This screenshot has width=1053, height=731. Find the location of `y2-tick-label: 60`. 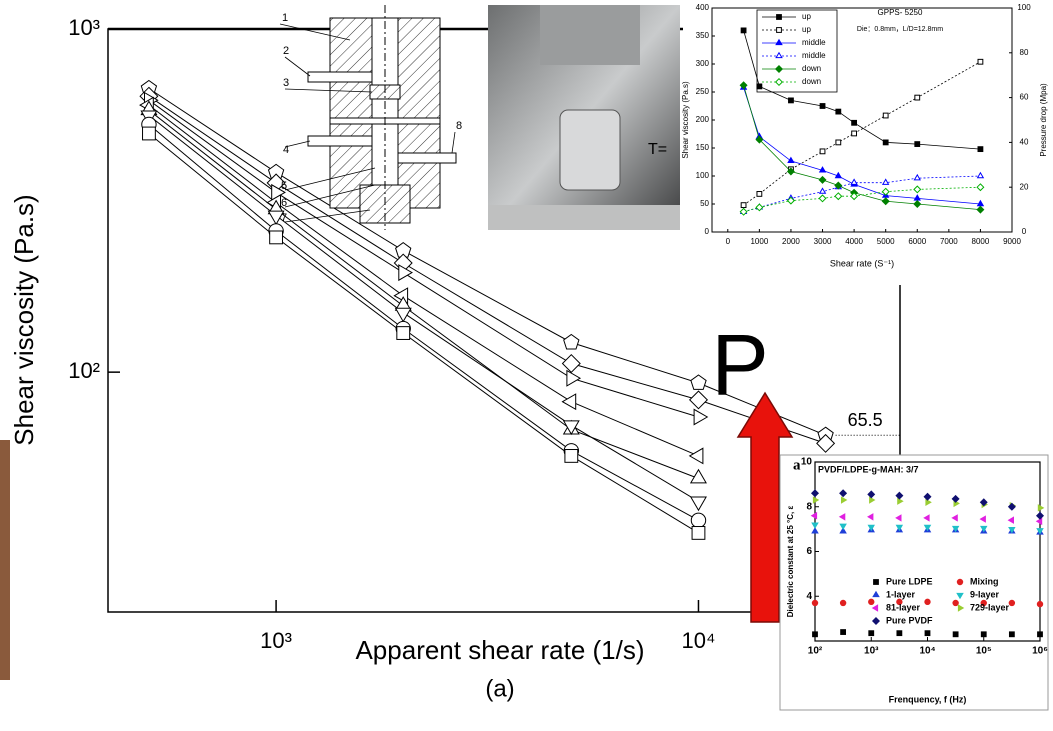

y2-tick-label: 60 is located at coordinates (1024, 97).